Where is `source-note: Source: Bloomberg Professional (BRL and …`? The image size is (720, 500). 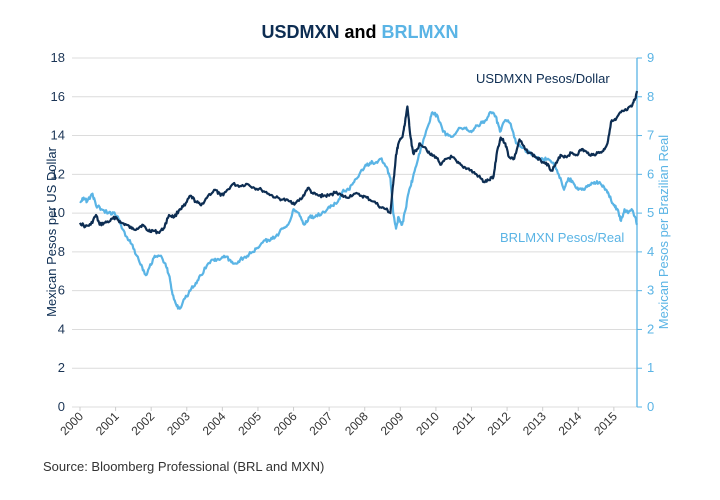
source-note: Source: Bloomberg Professional (BRL and … is located at coordinates (184, 466).